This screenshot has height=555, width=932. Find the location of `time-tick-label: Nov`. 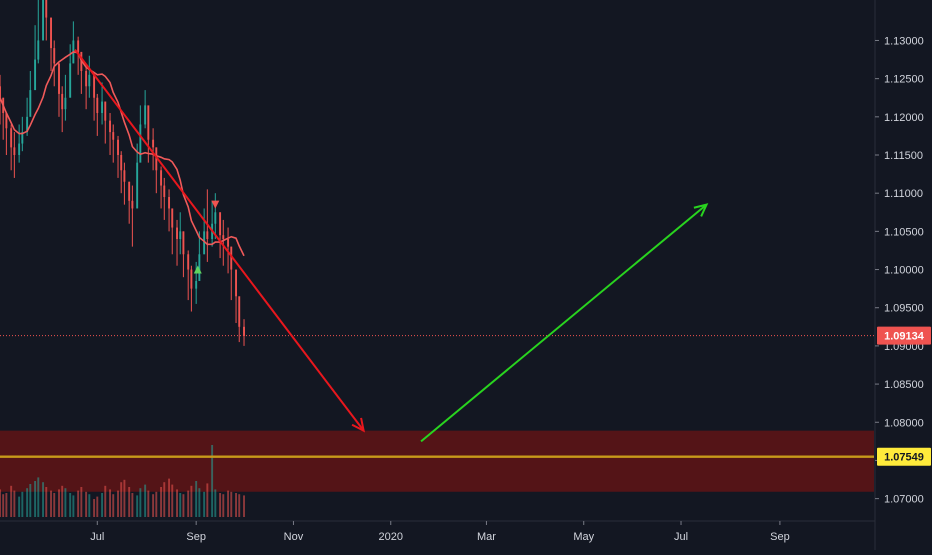

time-tick-label: Nov is located at coordinates (294, 537).